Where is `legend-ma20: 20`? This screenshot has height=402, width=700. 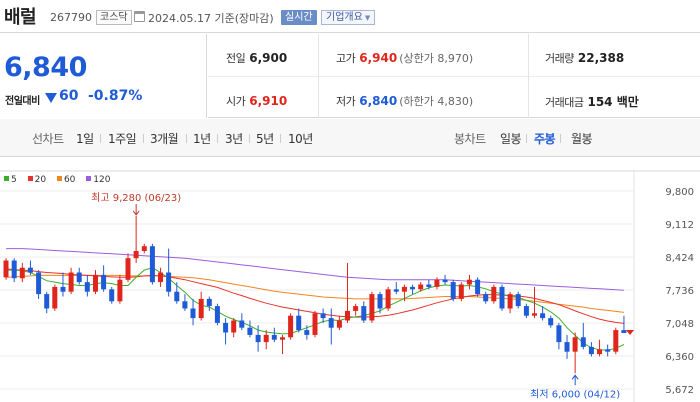
legend-ma20: 20 is located at coordinates (37, 180).